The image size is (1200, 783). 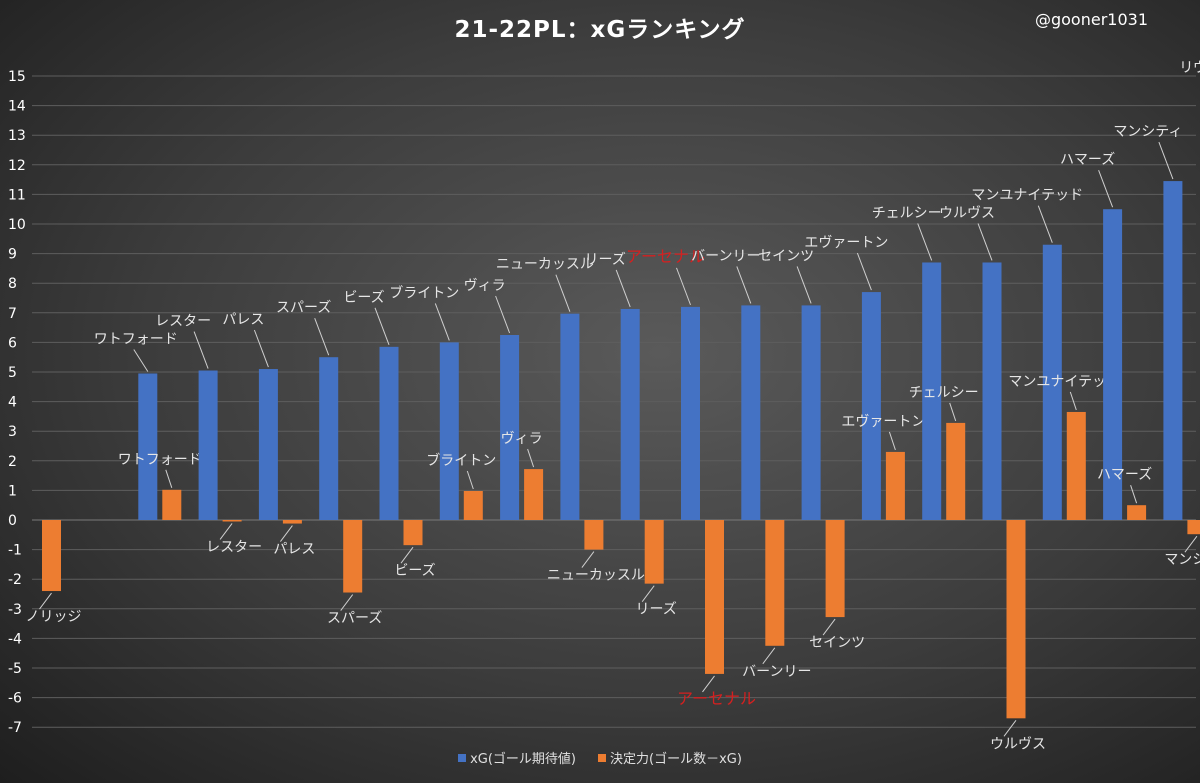 What do you see at coordinates (160, 460) in the screenshot?
I see `finishing-team-label: ワトフォード` at bounding box center [160, 460].